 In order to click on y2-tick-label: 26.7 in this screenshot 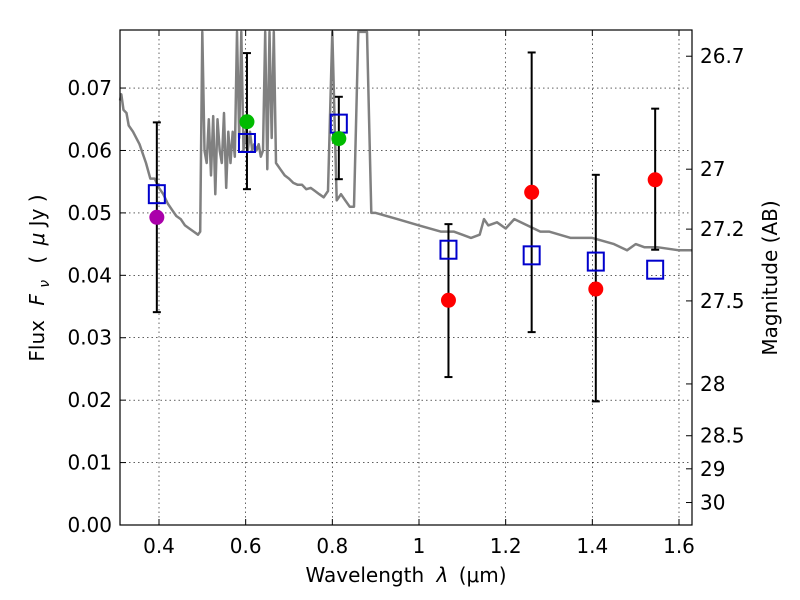, I will do `click(722, 56)`.